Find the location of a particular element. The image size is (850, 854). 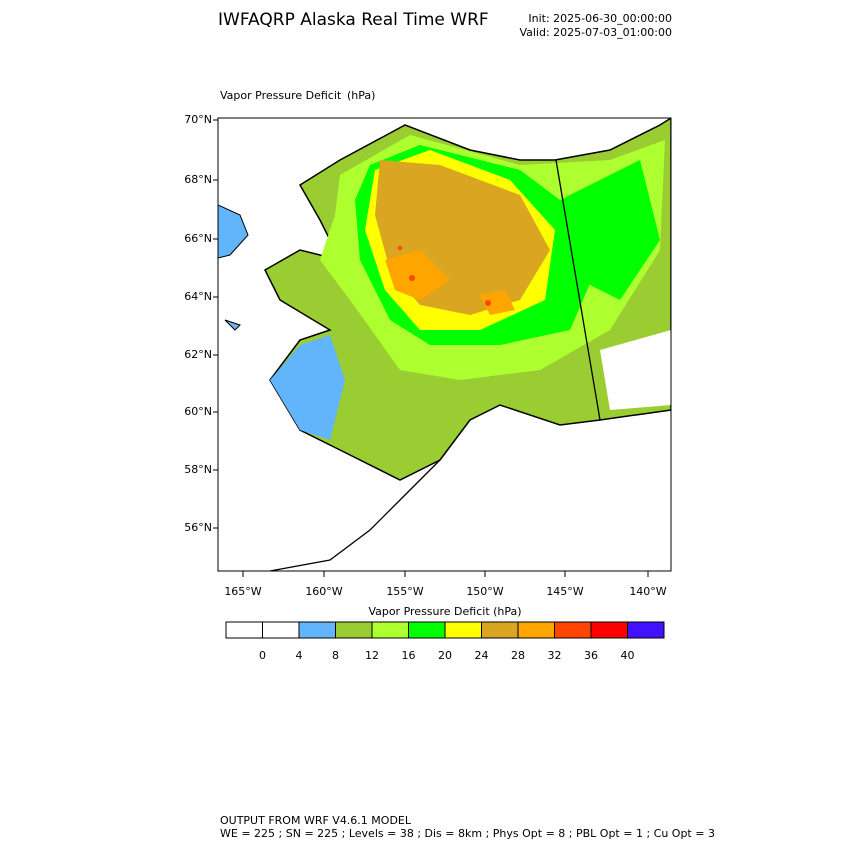

valid-time: Valid: 2025-07-03_01:00:00 is located at coordinates (595, 32).